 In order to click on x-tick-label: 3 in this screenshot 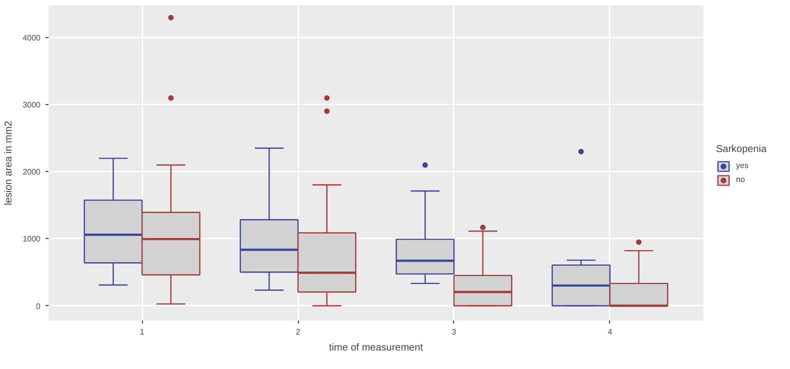, I will do `click(454, 332)`.